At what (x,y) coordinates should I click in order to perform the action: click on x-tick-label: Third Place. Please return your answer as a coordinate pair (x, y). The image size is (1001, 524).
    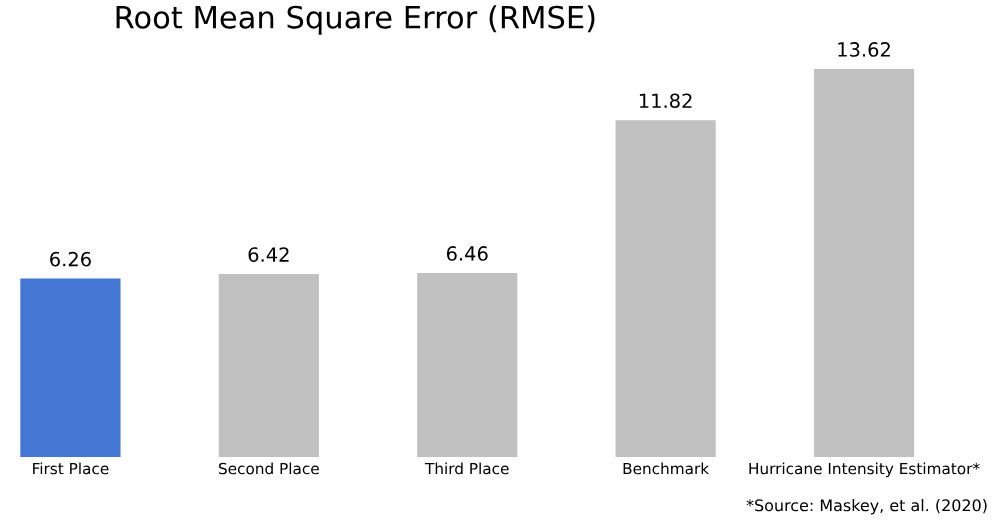
    Looking at the image, I should click on (466, 468).